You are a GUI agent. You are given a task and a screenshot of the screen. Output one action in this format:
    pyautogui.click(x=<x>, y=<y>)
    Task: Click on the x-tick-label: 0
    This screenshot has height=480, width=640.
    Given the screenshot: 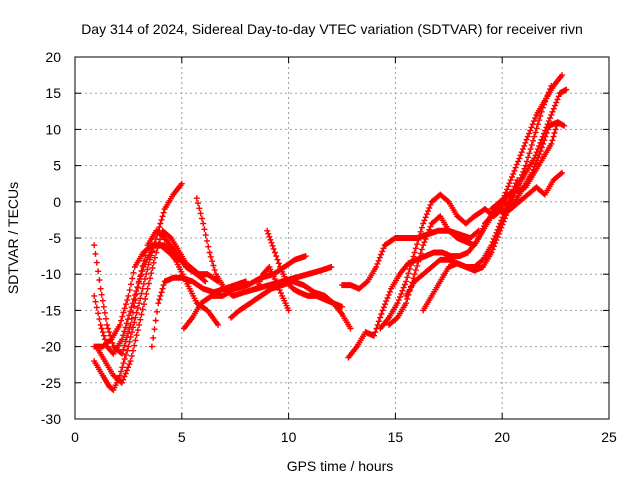 What is the action you would take?
    pyautogui.click(x=75, y=437)
    